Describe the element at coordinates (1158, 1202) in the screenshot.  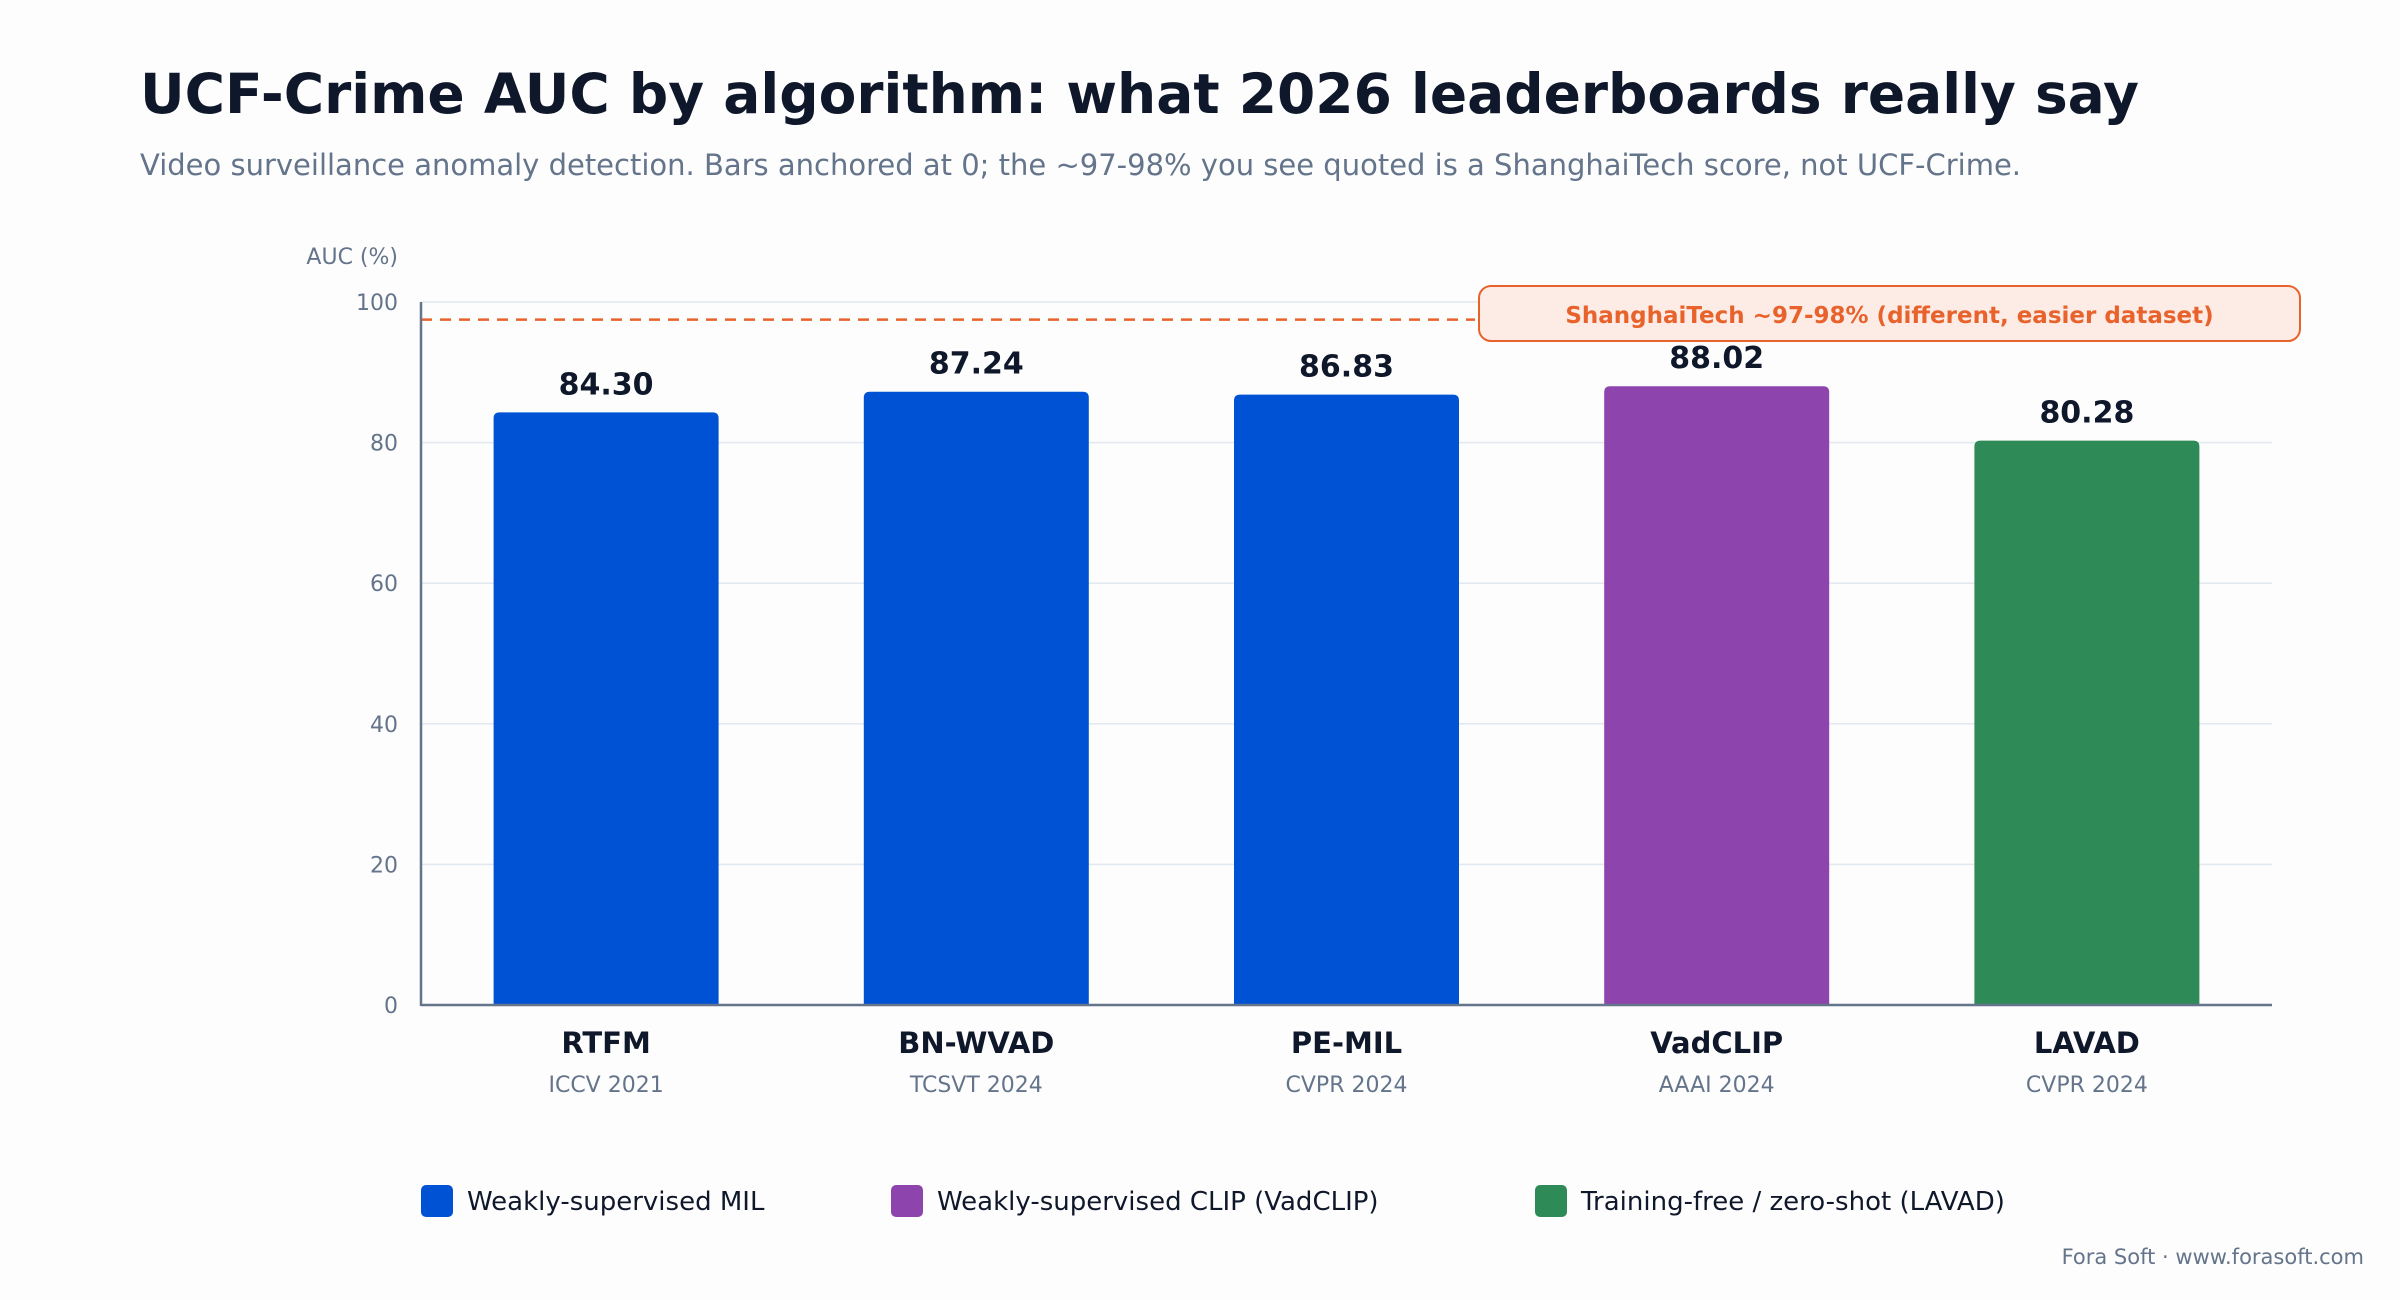
I see `legend-label: Weakly-supervised CLIP (VadCLIP)` at that location.